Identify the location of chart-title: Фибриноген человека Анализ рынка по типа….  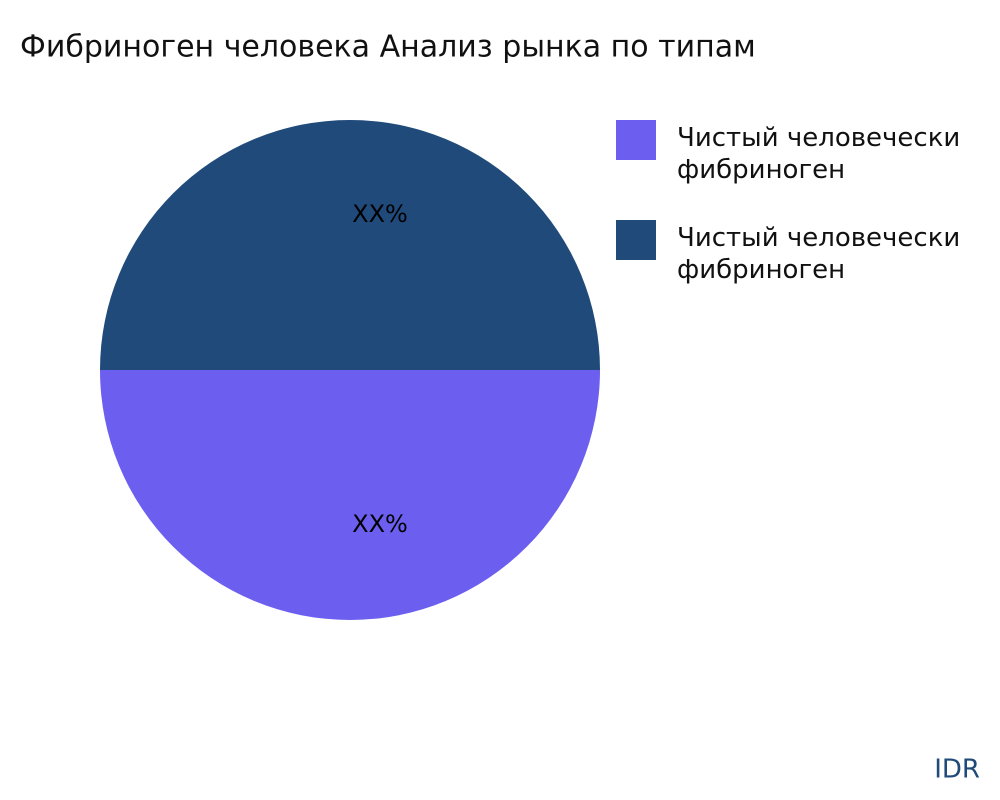
(388, 47).